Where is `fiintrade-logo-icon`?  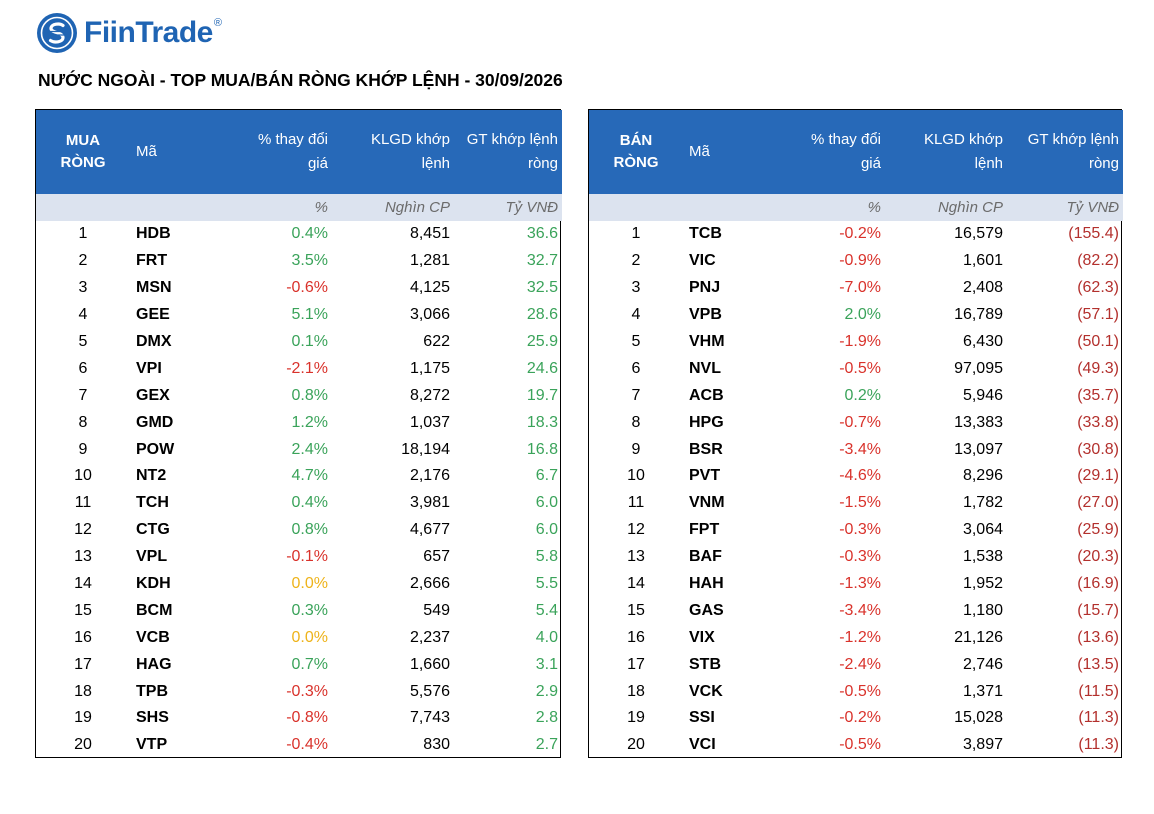 fiintrade-logo-icon is located at coordinates (57, 33).